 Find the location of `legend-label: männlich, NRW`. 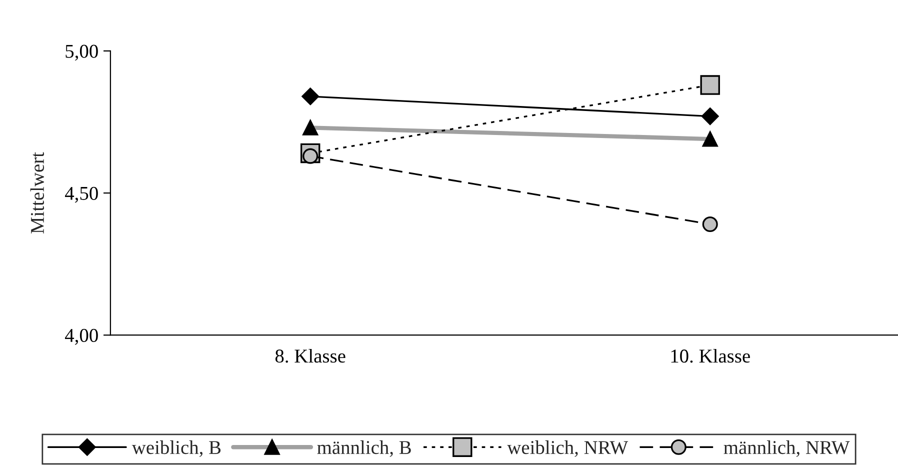

legend-label: männlich, NRW is located at coordinates (787, 448).